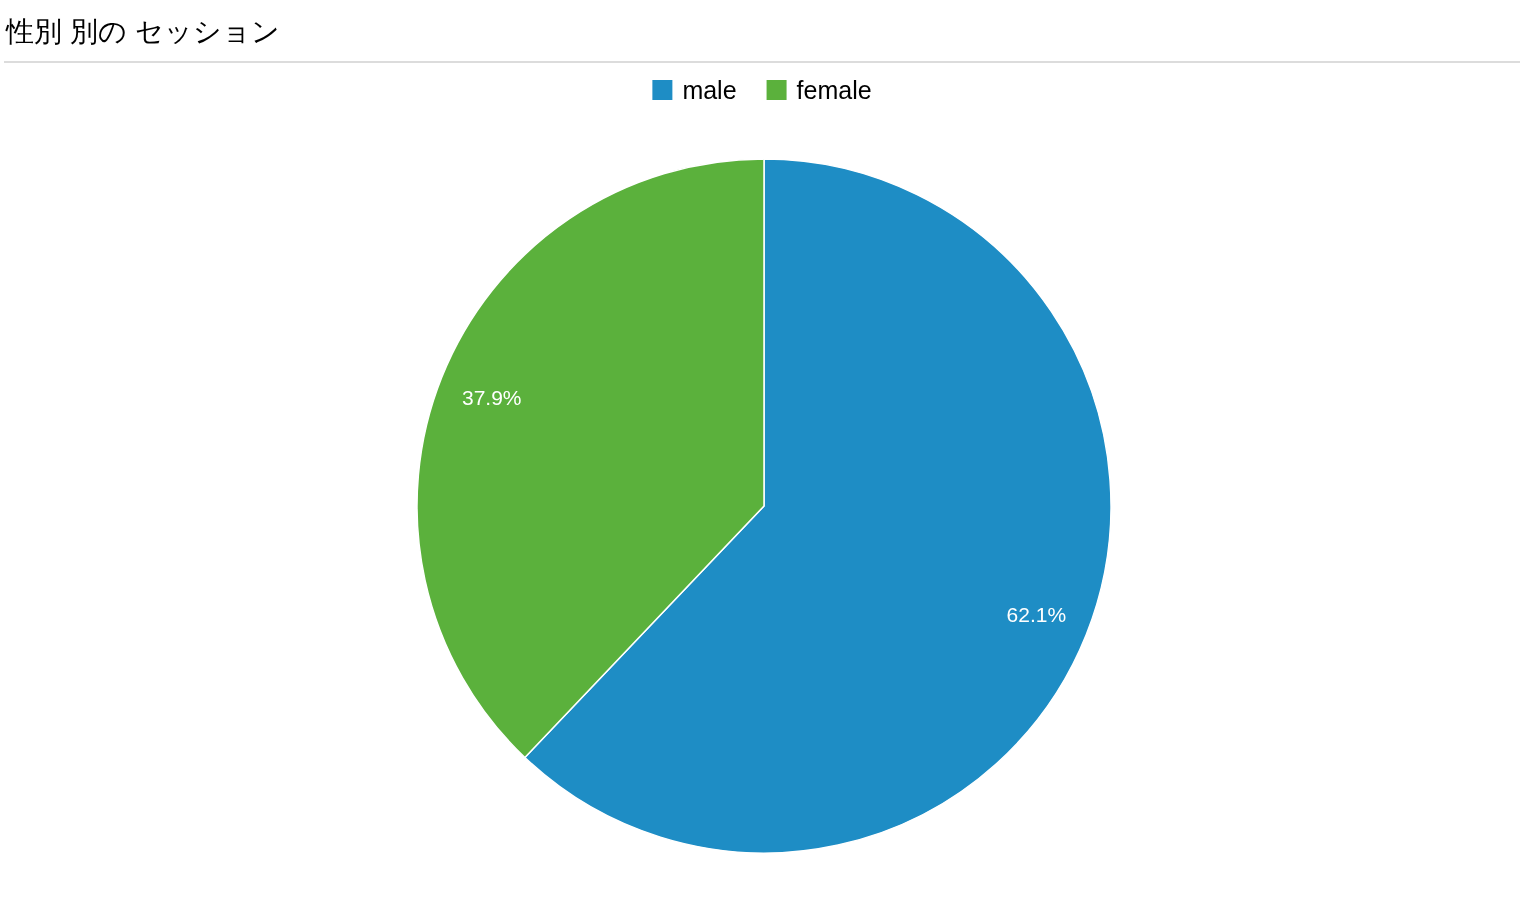 The width and height of the screenshot is (1524, 912). I want to click on legend-label: female, so click(834, 90).